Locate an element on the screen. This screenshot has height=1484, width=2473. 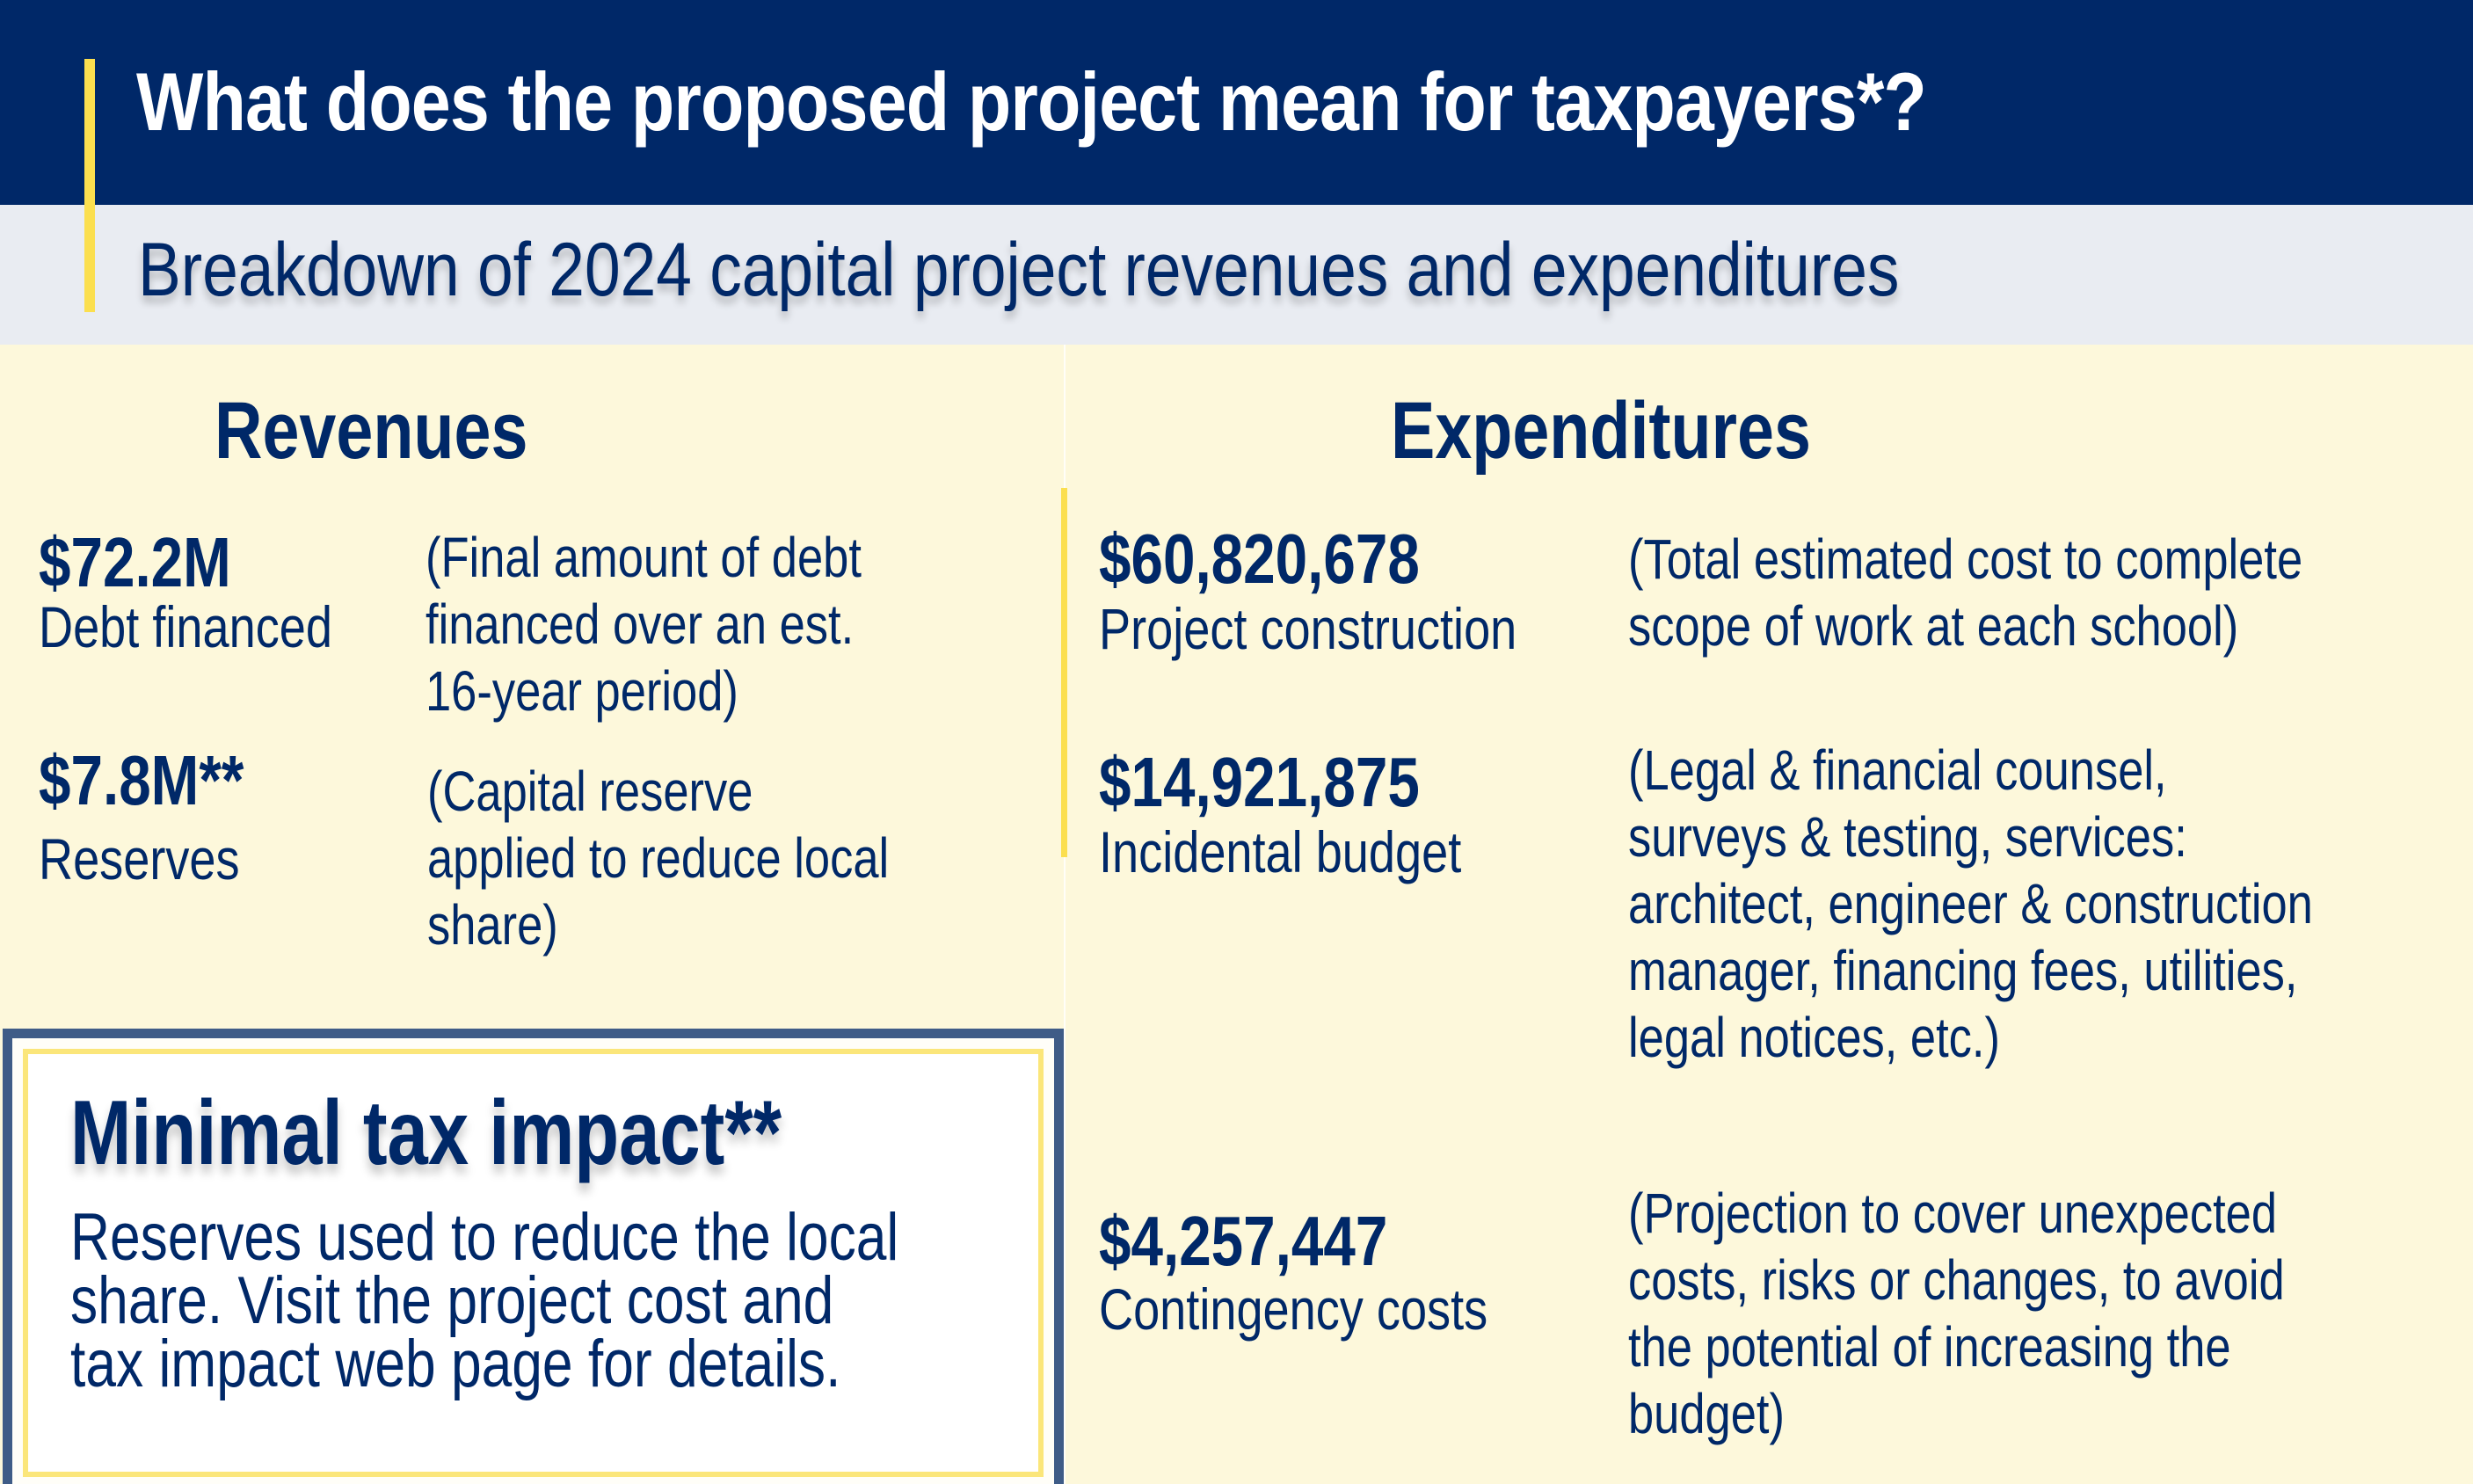
expenditure-label-contingency: Contingency costs is located at coordinates (1293, 1309).